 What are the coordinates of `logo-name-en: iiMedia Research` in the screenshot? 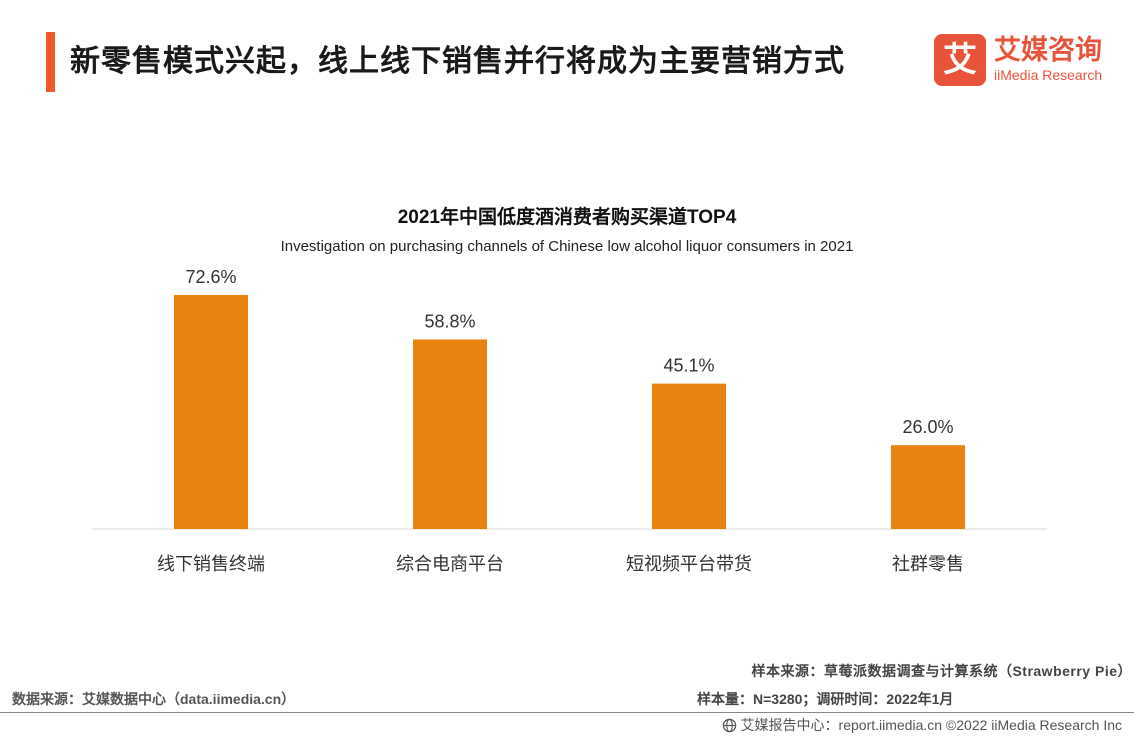 It's located at (1048, 75).